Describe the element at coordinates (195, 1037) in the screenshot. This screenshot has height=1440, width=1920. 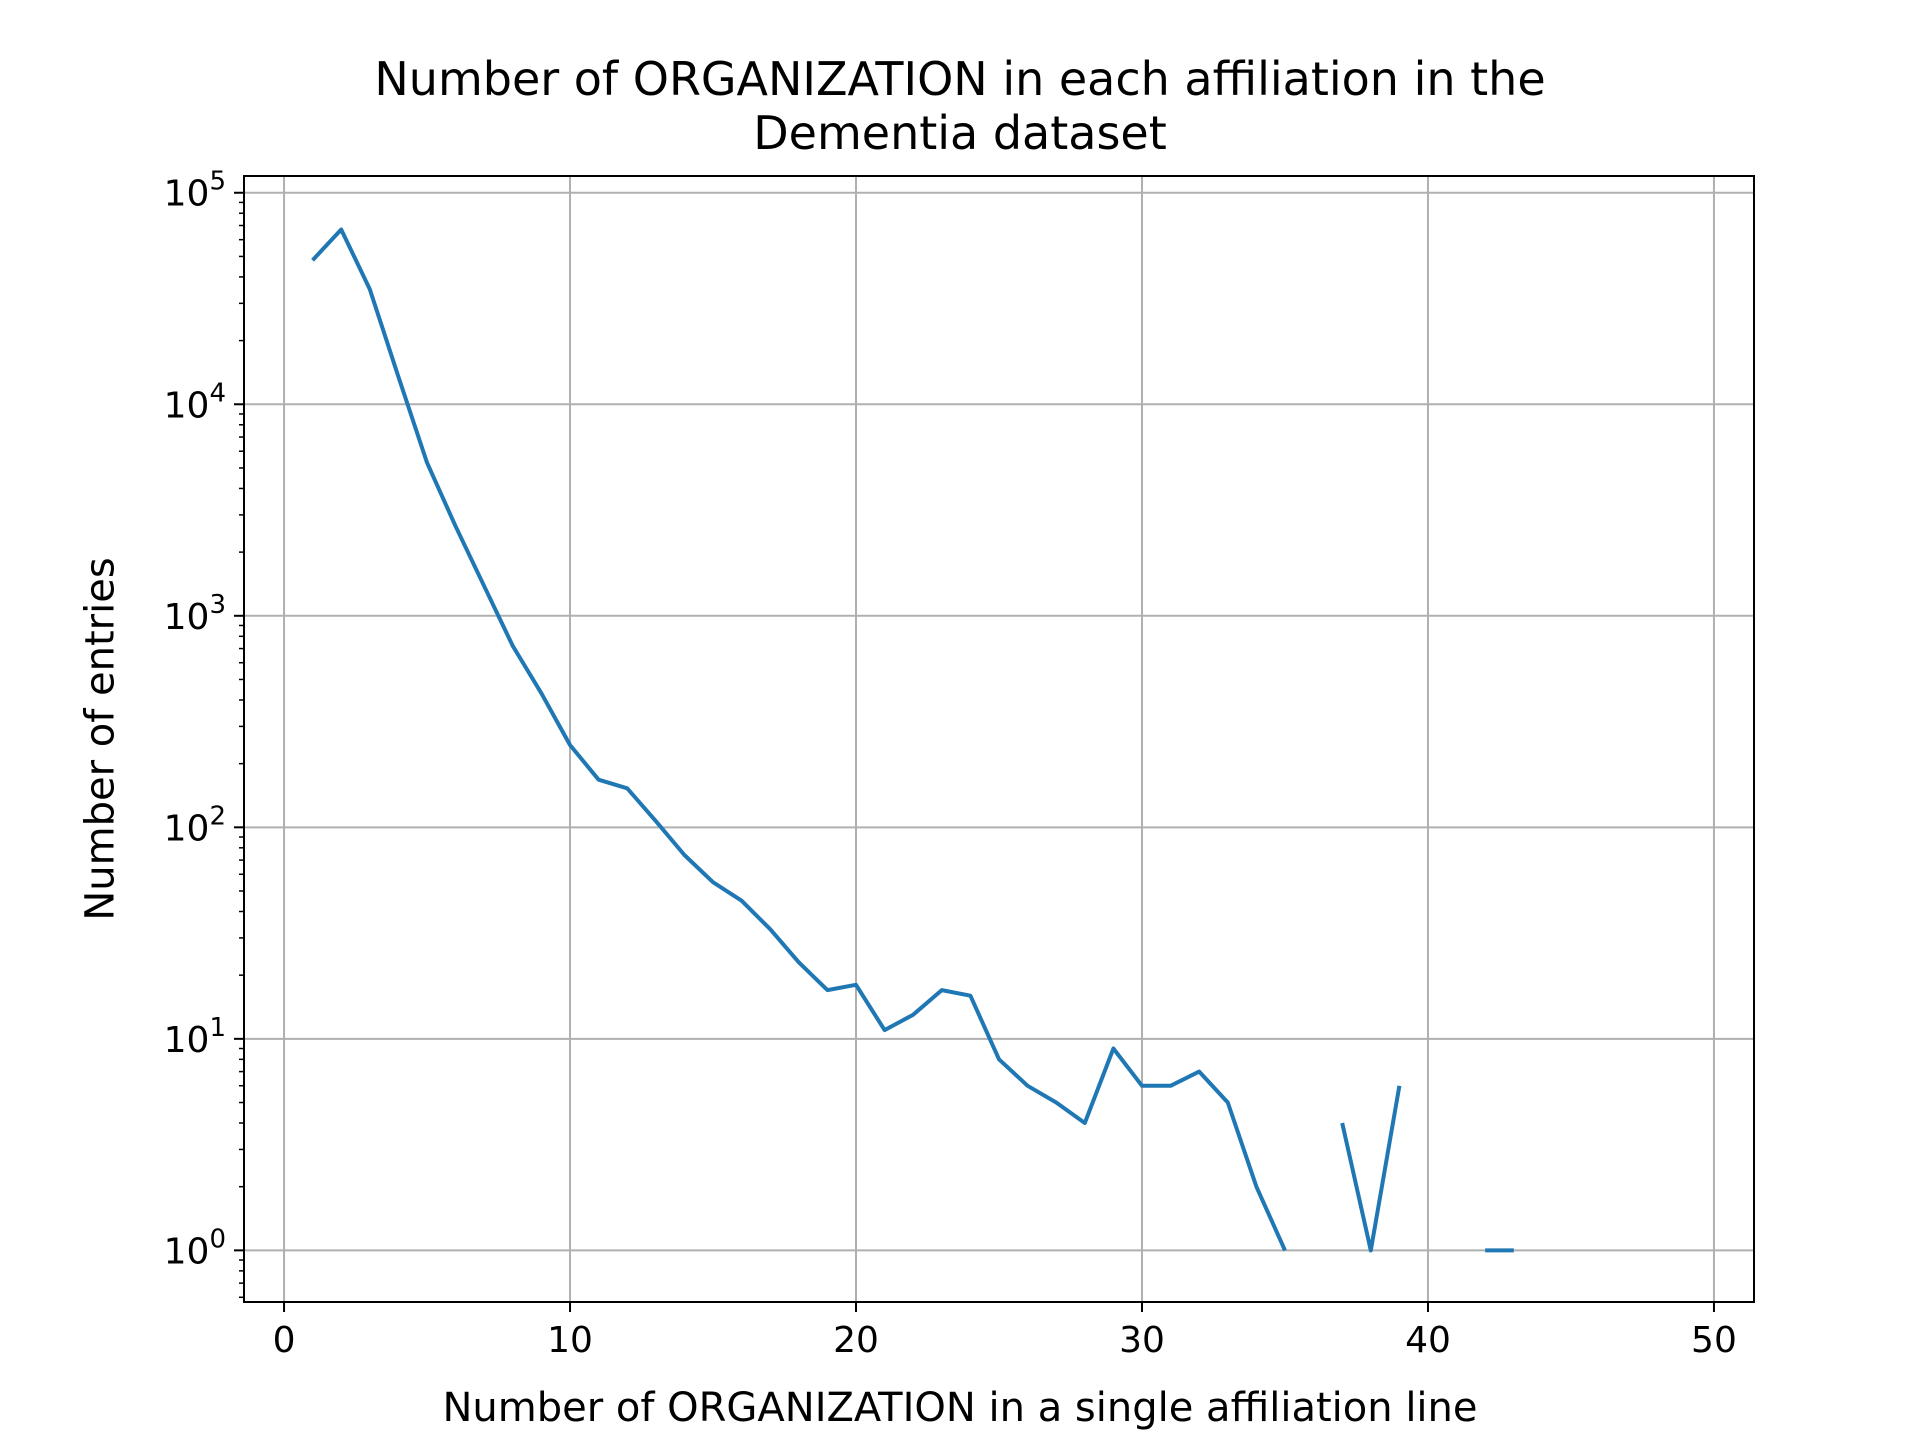
I see `y-tick-label: 10¹` at that location.